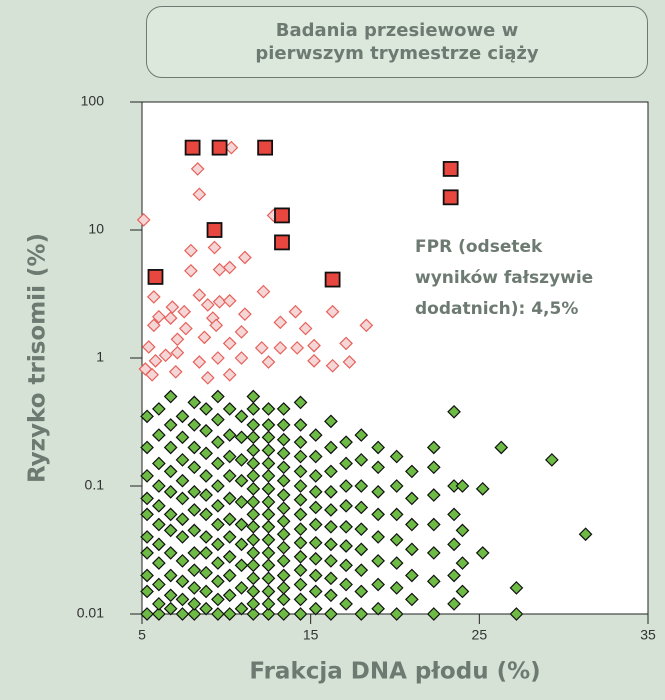 The height and width of the screenshot is (700, 665). What do you see at coordinates (311, 635) in the screenshot?
I see `x-tick-label: 15` at bounding box center [311, 635].